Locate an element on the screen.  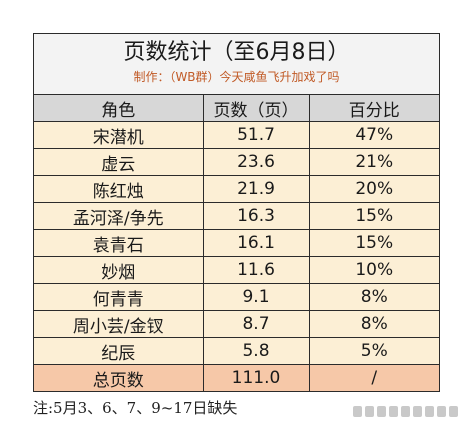
cell-percent: 5% is located at coordinates (373, 351).